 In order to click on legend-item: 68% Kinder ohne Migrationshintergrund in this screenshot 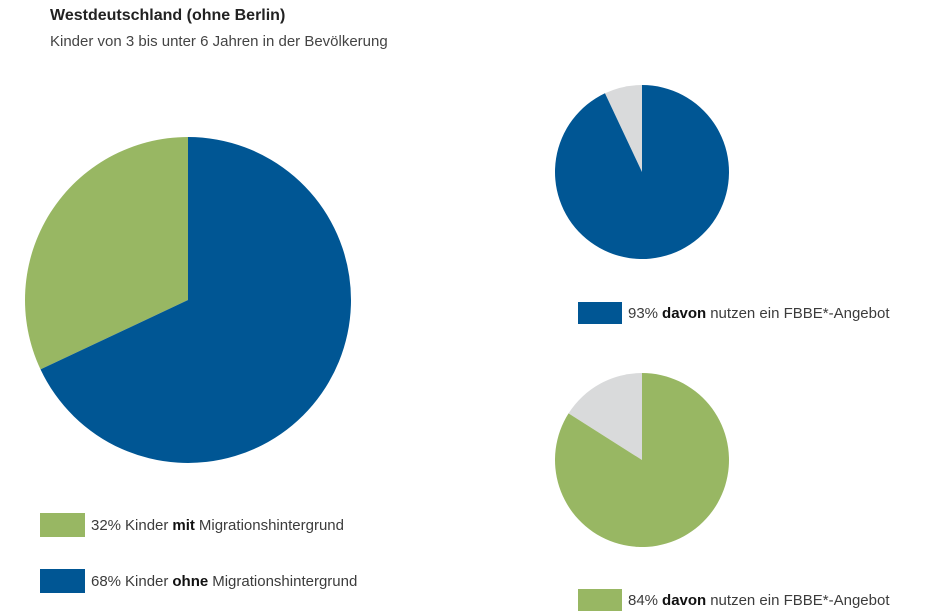, I will do `click(200, 581)`.